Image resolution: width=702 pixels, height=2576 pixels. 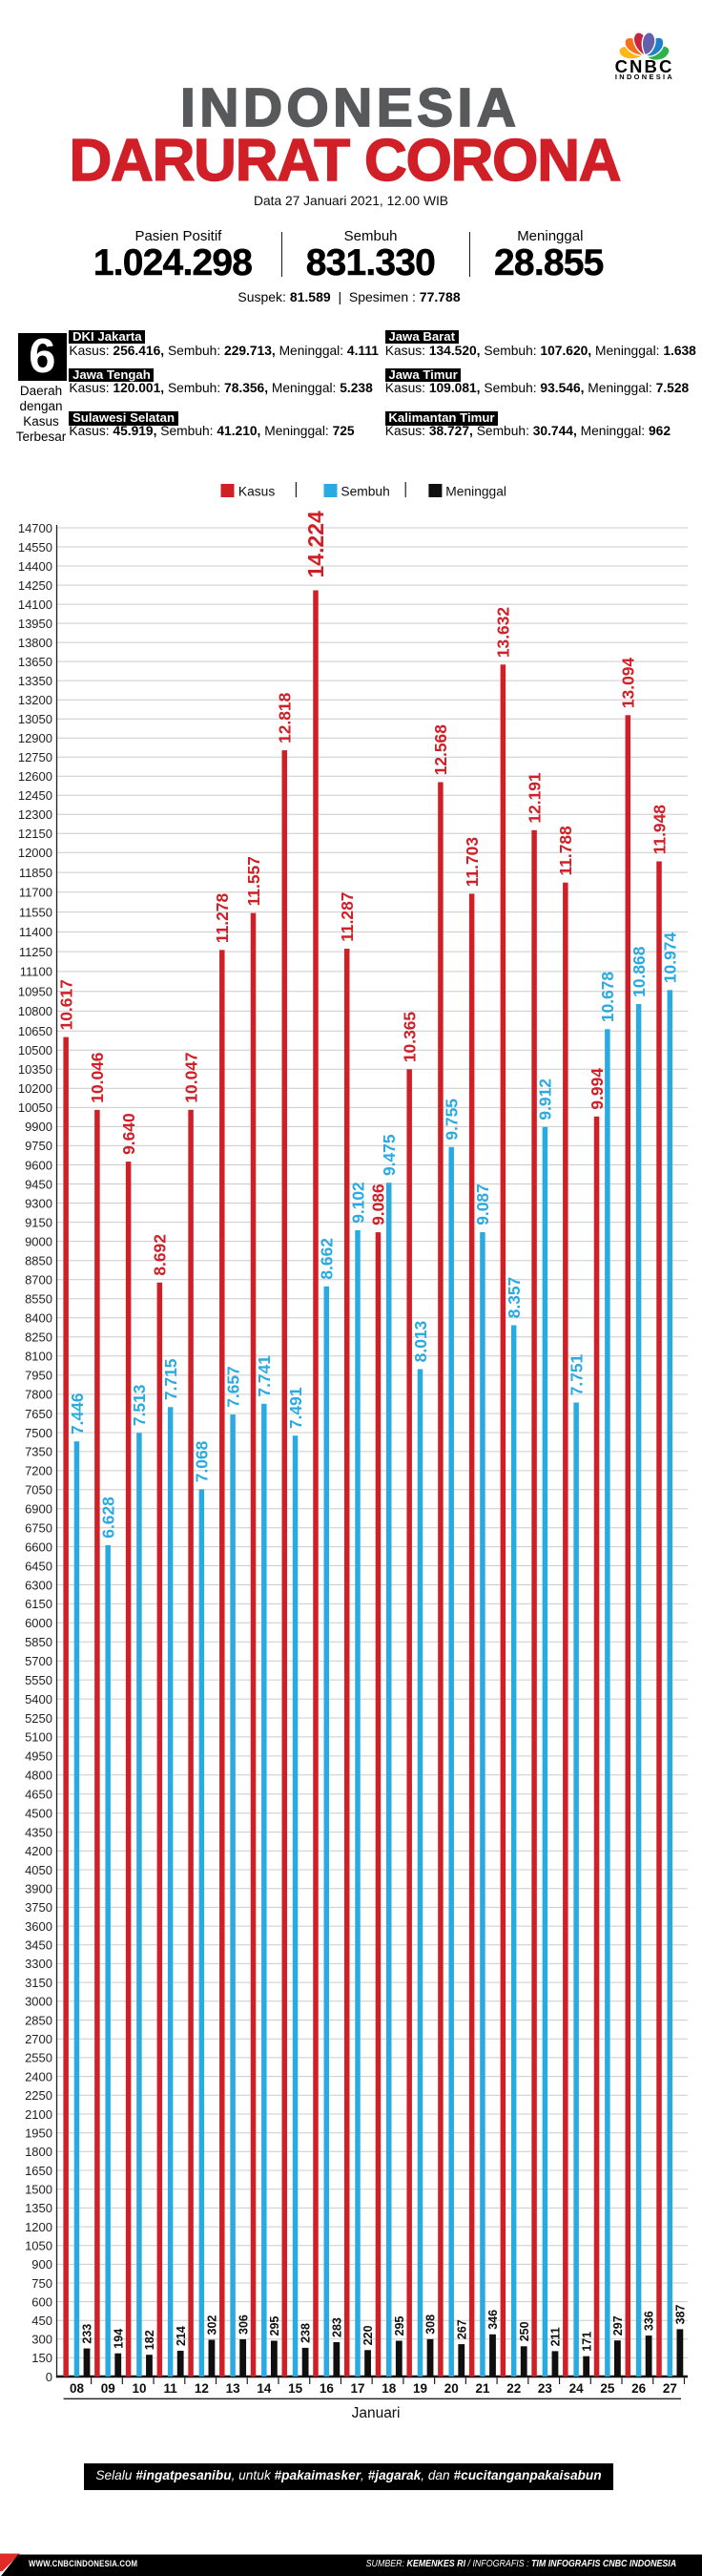 I want to click on svg-text: 10.868, so click(x=639, y=971).